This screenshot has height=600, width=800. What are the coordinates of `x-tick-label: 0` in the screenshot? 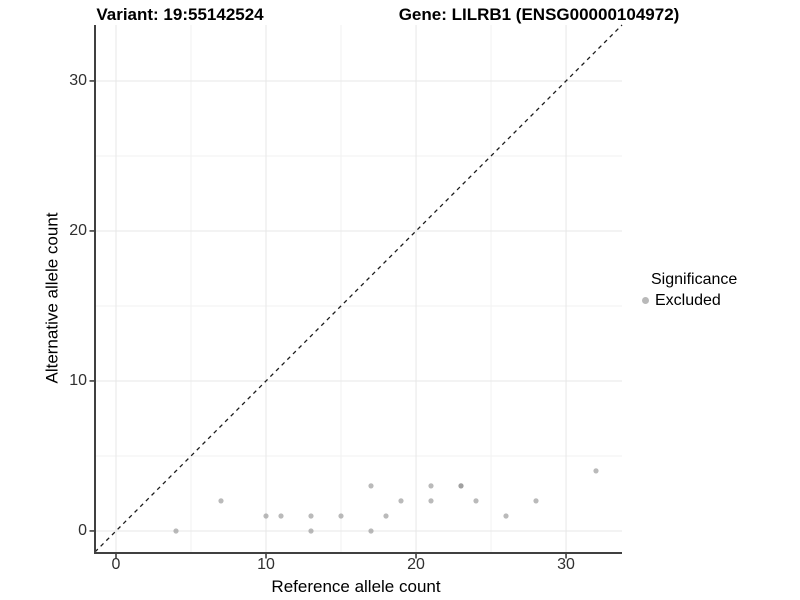 It's located at (116, 564).